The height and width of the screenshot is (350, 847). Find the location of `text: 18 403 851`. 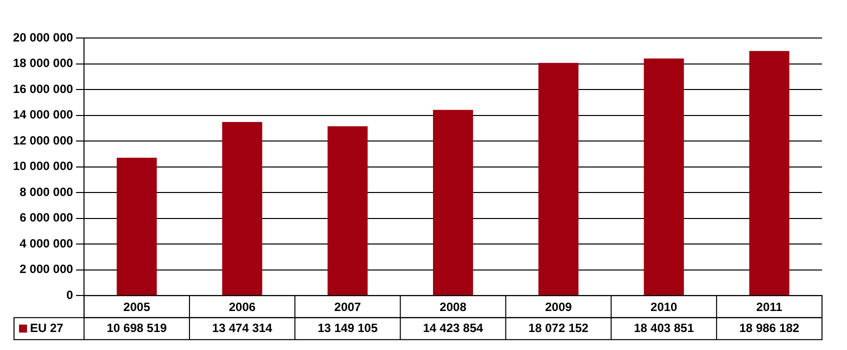

text: 18 403 851 is located at coordinates (664, 327).